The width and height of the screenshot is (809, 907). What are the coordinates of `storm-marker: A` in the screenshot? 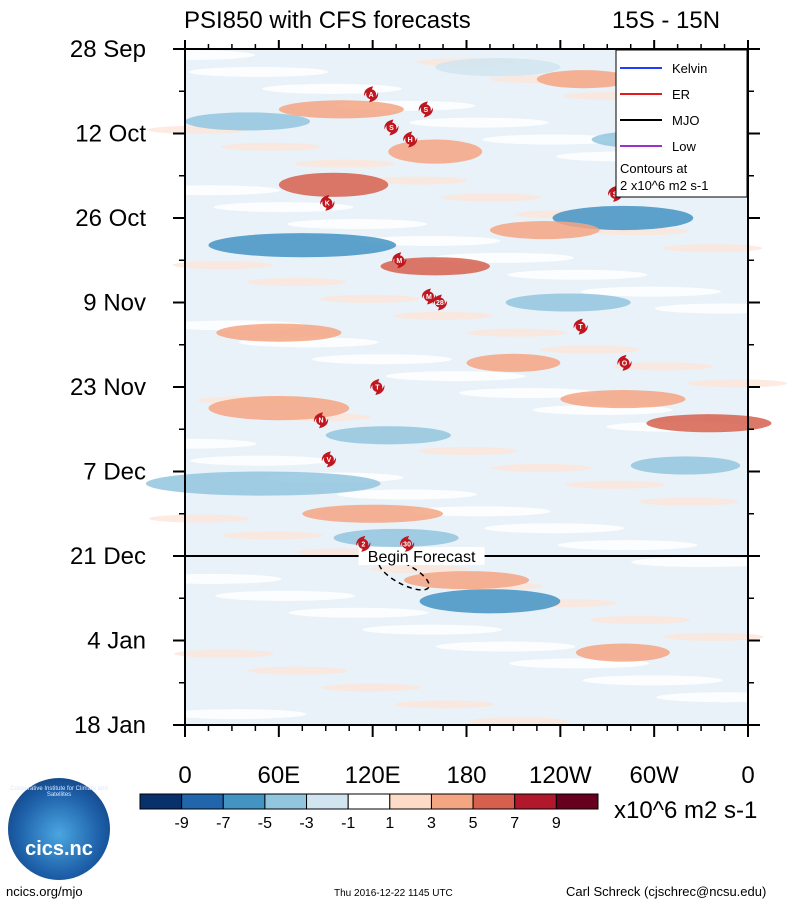 It's located at (371, 94).